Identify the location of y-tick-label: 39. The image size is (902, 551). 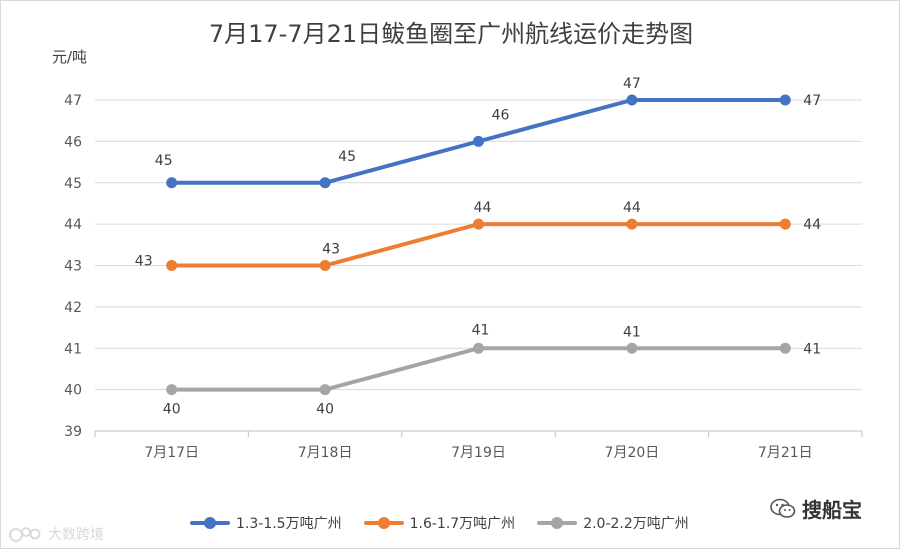
(73, 432).